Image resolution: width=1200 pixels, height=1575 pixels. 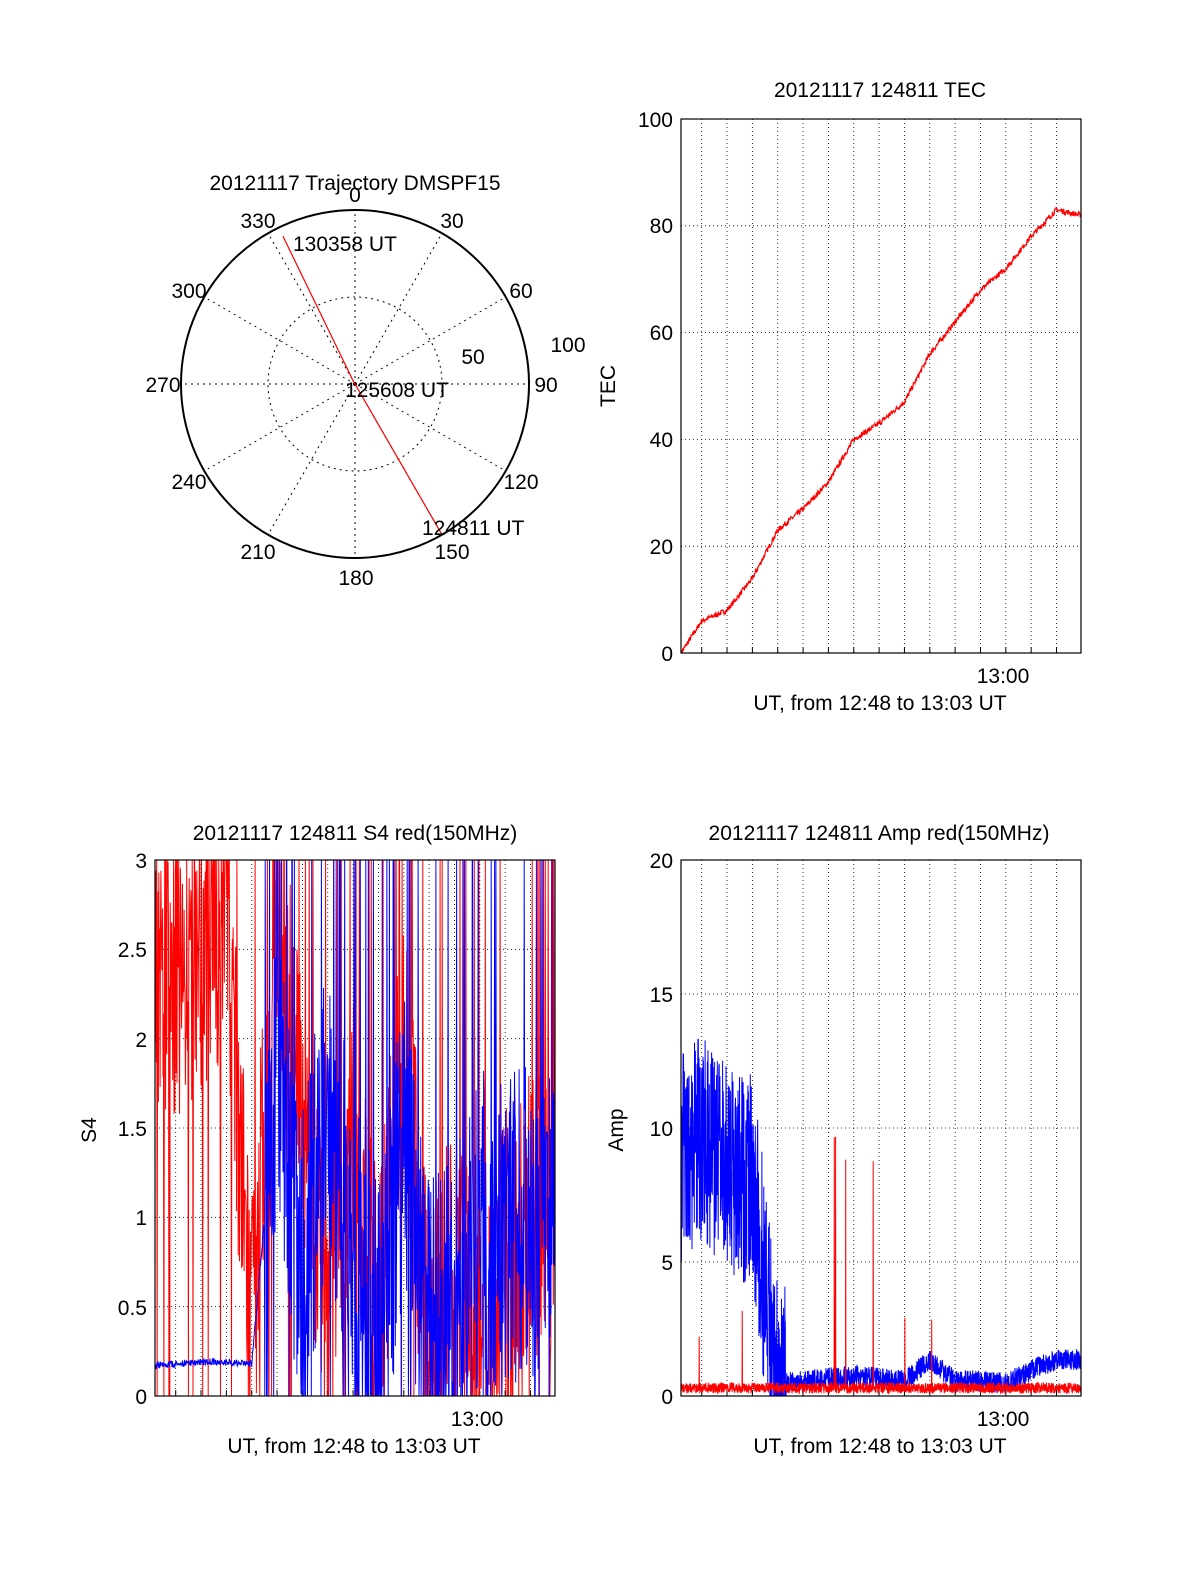 What do you see at coordinates (451, 221) in the screenshot?
I see `az-label-30: 30` at bounding box center [451, 221].